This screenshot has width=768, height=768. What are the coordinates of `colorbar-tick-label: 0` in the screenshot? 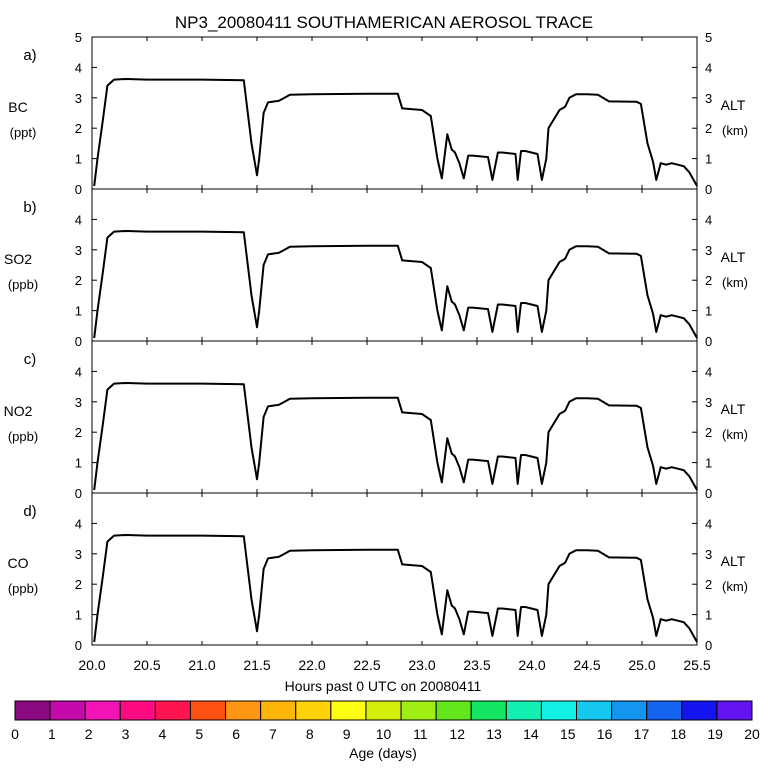 It's located at (15, 734).